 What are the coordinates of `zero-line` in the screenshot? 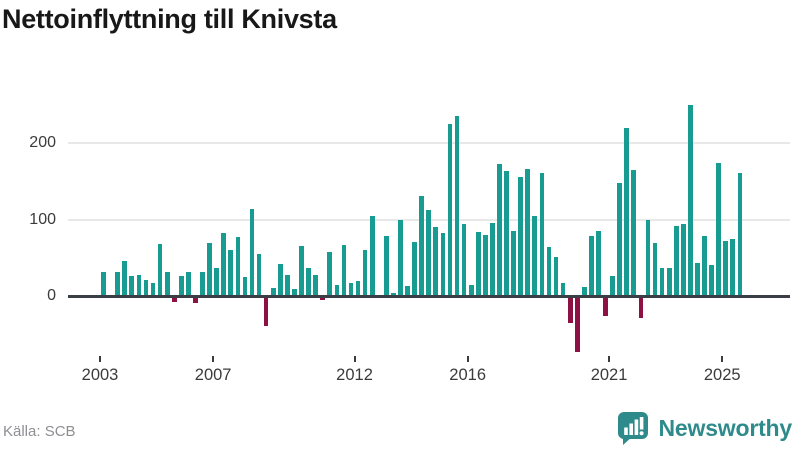 It's located at (429, 296).